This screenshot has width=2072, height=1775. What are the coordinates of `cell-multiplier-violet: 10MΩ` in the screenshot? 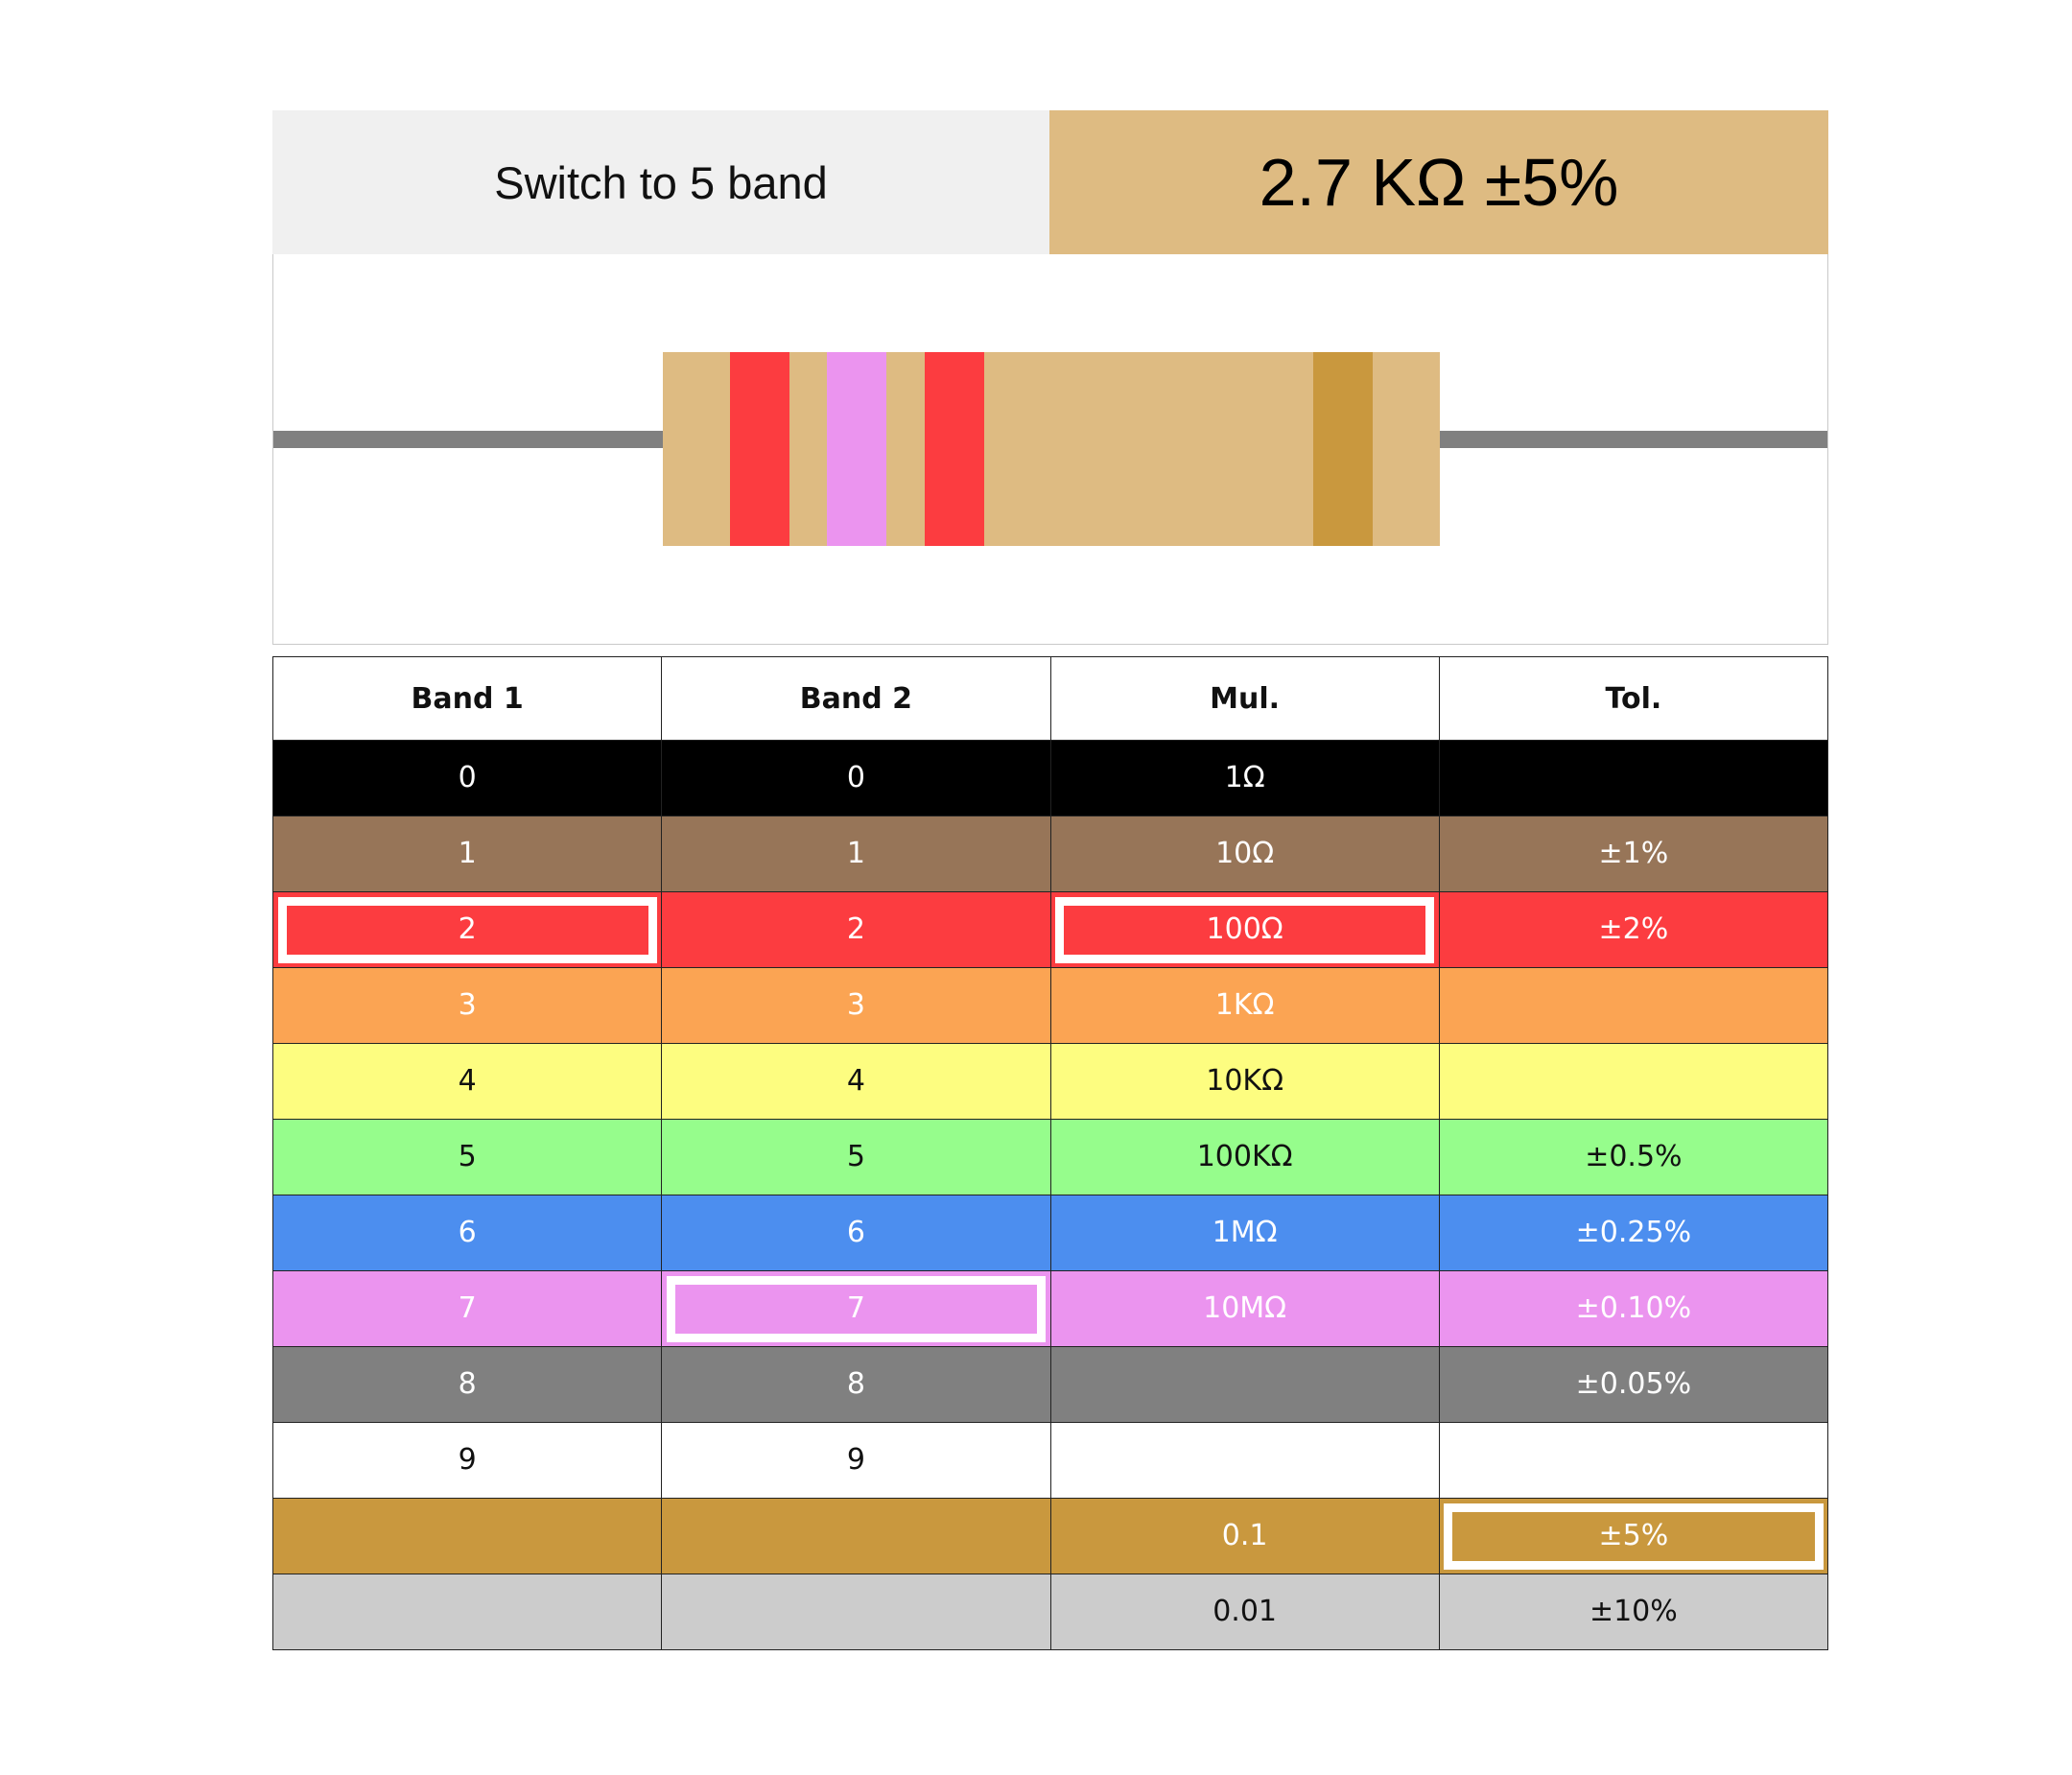 It's located at (1244, 1308).